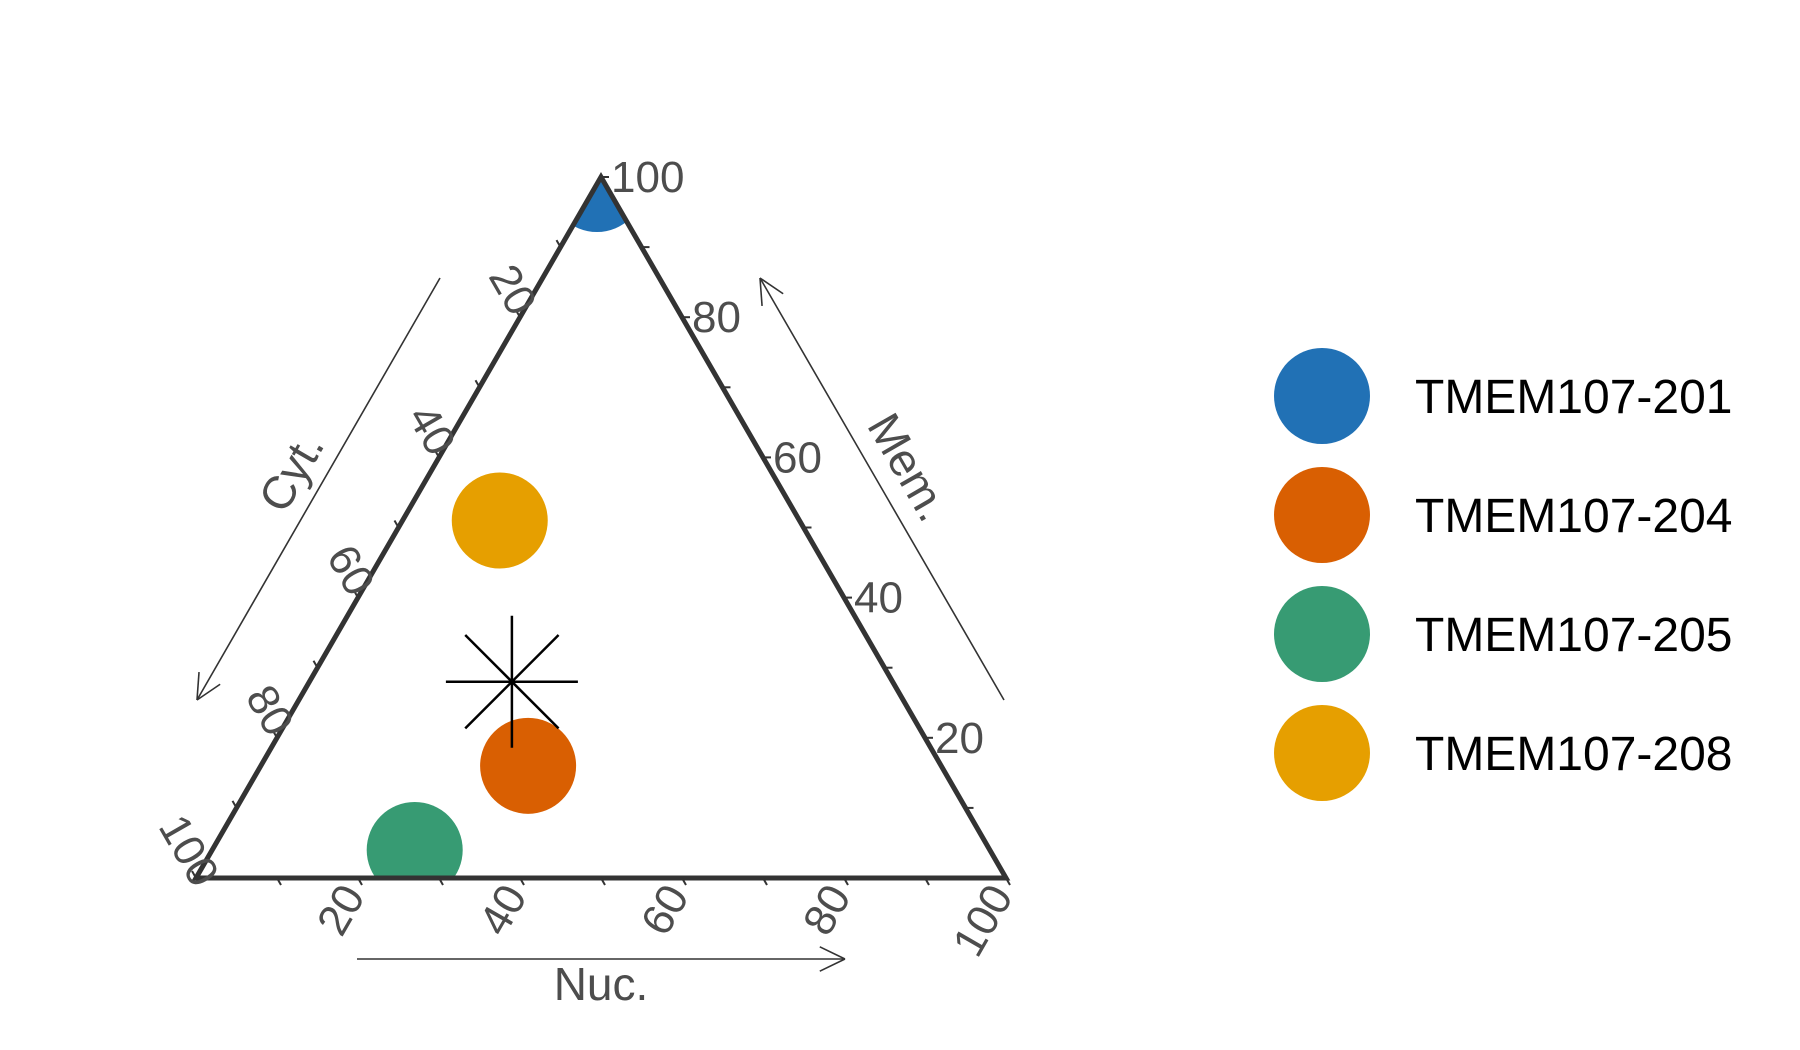 Image resolution: width=1800 pixels, height=1050 pixels. I want to click on nuc-arrow, so click(601, 959).